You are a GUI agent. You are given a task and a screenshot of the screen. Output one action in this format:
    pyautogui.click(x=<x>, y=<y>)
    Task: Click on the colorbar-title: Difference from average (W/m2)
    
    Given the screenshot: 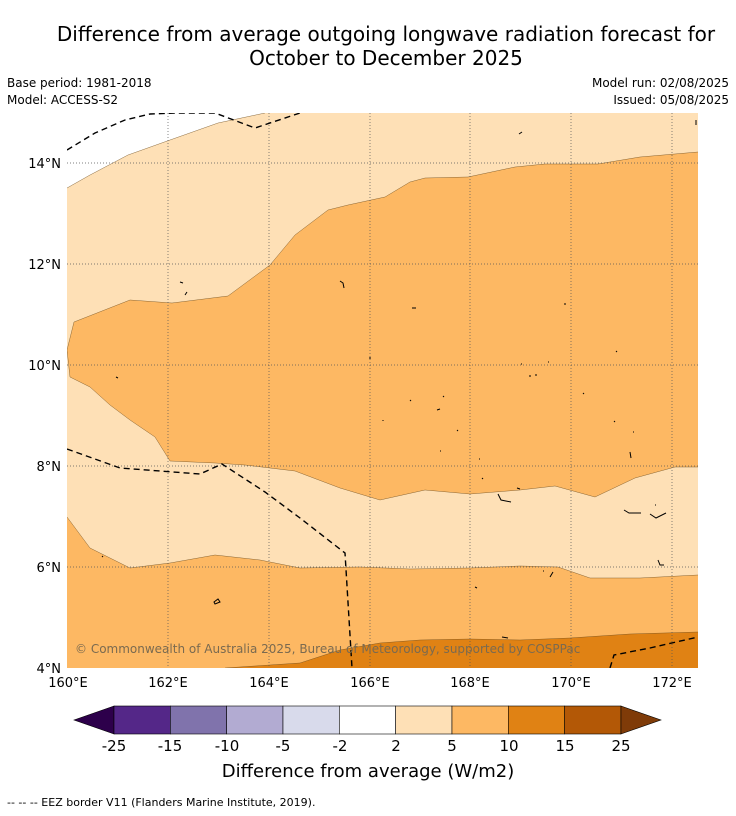 What is the action you would take?
    pyautogui.click(x=368, y=771)
    